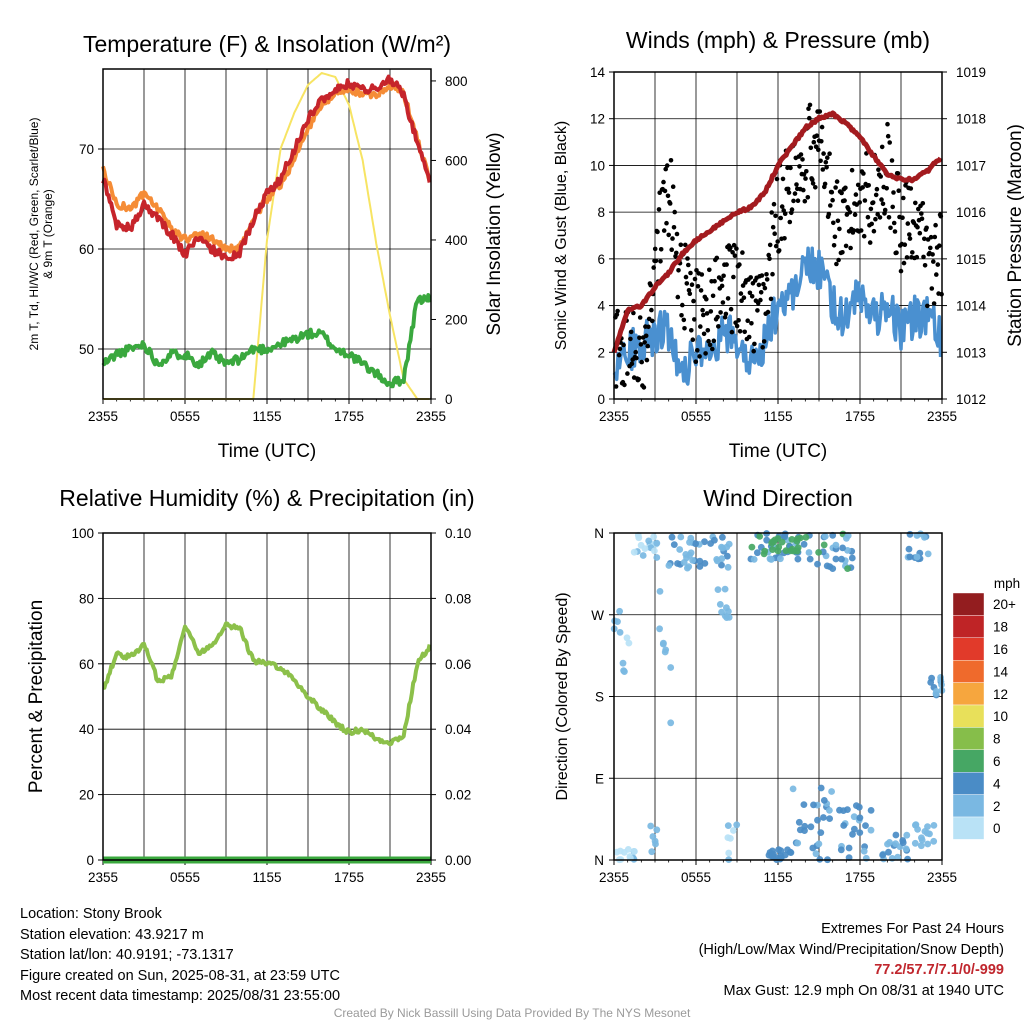 The height and width of the screenshot is (1024, 1024). Describe the element at coordinates (267, 451) in the screenshot. I see `x-axis-label: Time (UTC)` at that location.